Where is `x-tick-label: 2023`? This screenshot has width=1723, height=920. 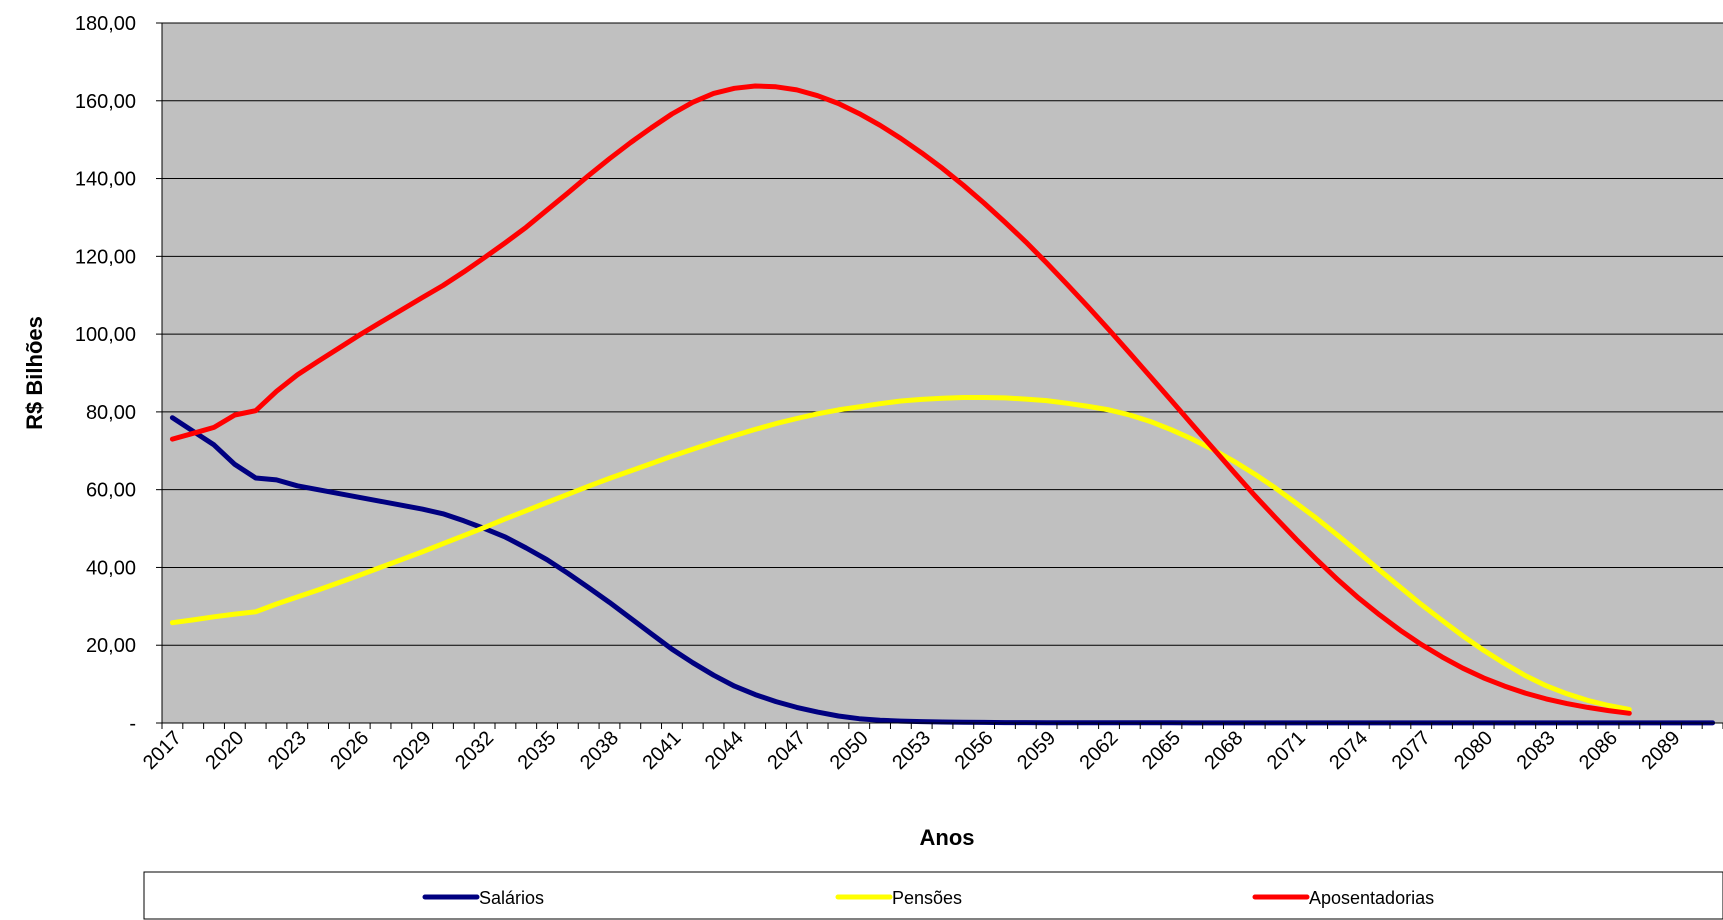
x-tick-label: 2023 is located at coordinates (287, 750).